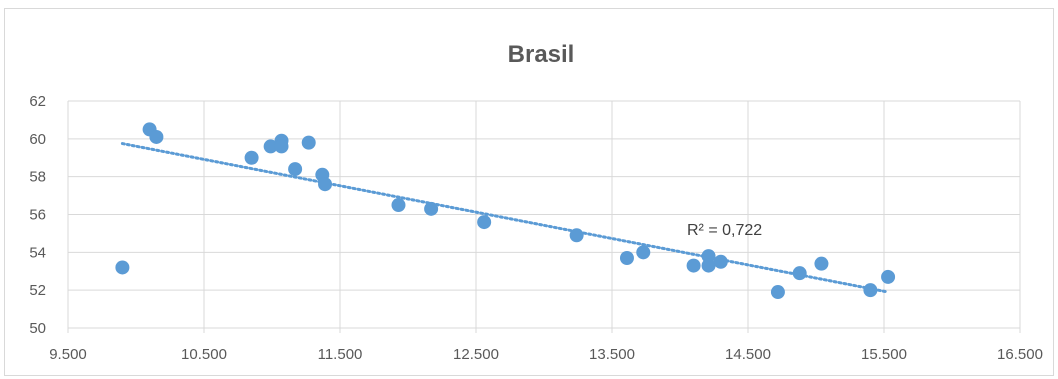  What do you see at coordinates (68, 354) in the screenshot?
I see `x-tick-label: 9.500` at bounding box center [68, 354].